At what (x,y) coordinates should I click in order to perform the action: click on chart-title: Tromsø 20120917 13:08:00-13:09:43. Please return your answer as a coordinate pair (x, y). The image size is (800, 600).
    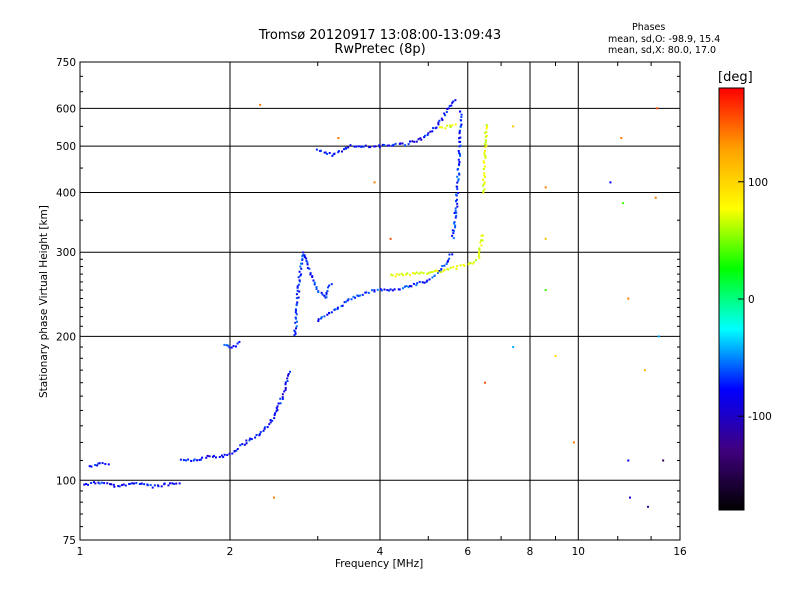
    Looking at the image, I should click on (380, 35).